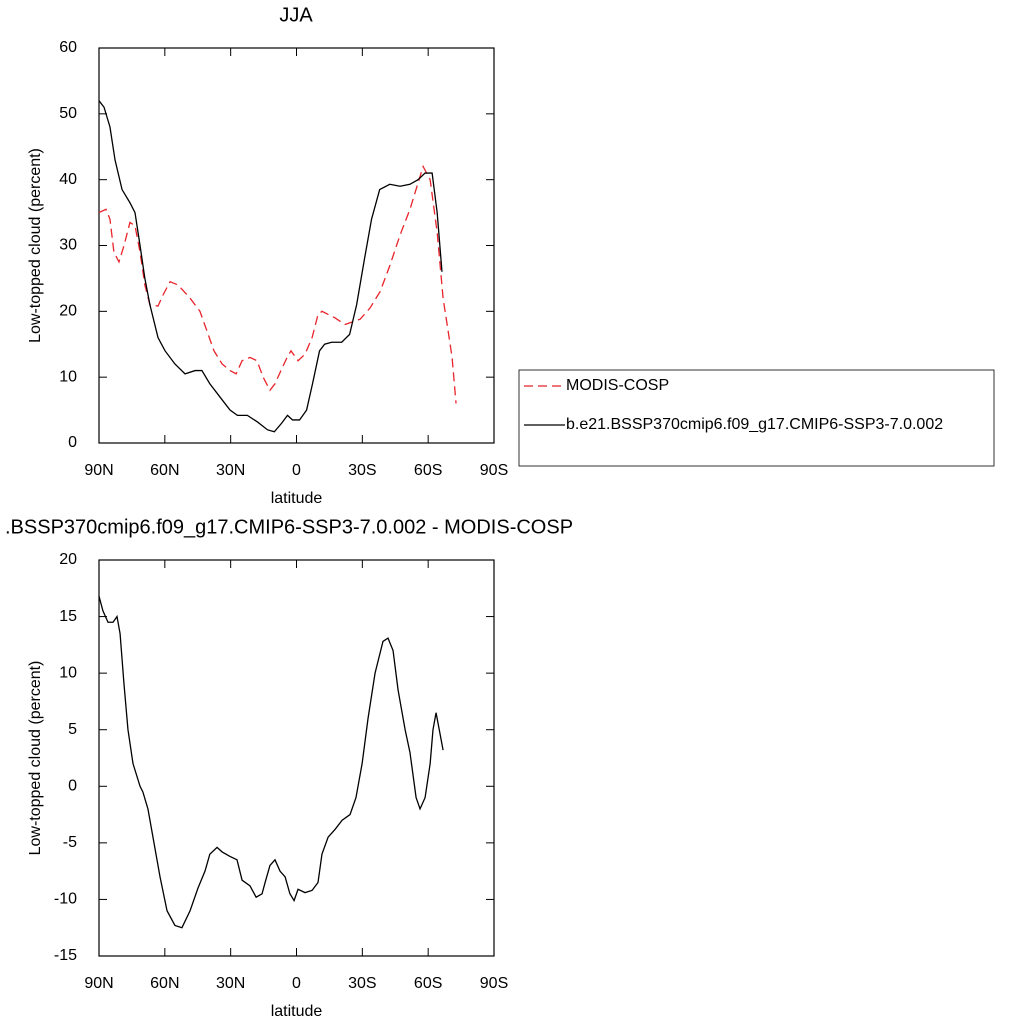 This screenshot has height=1024, width=1024. I want to click on y-tick-label: 40, so click(68, 179).